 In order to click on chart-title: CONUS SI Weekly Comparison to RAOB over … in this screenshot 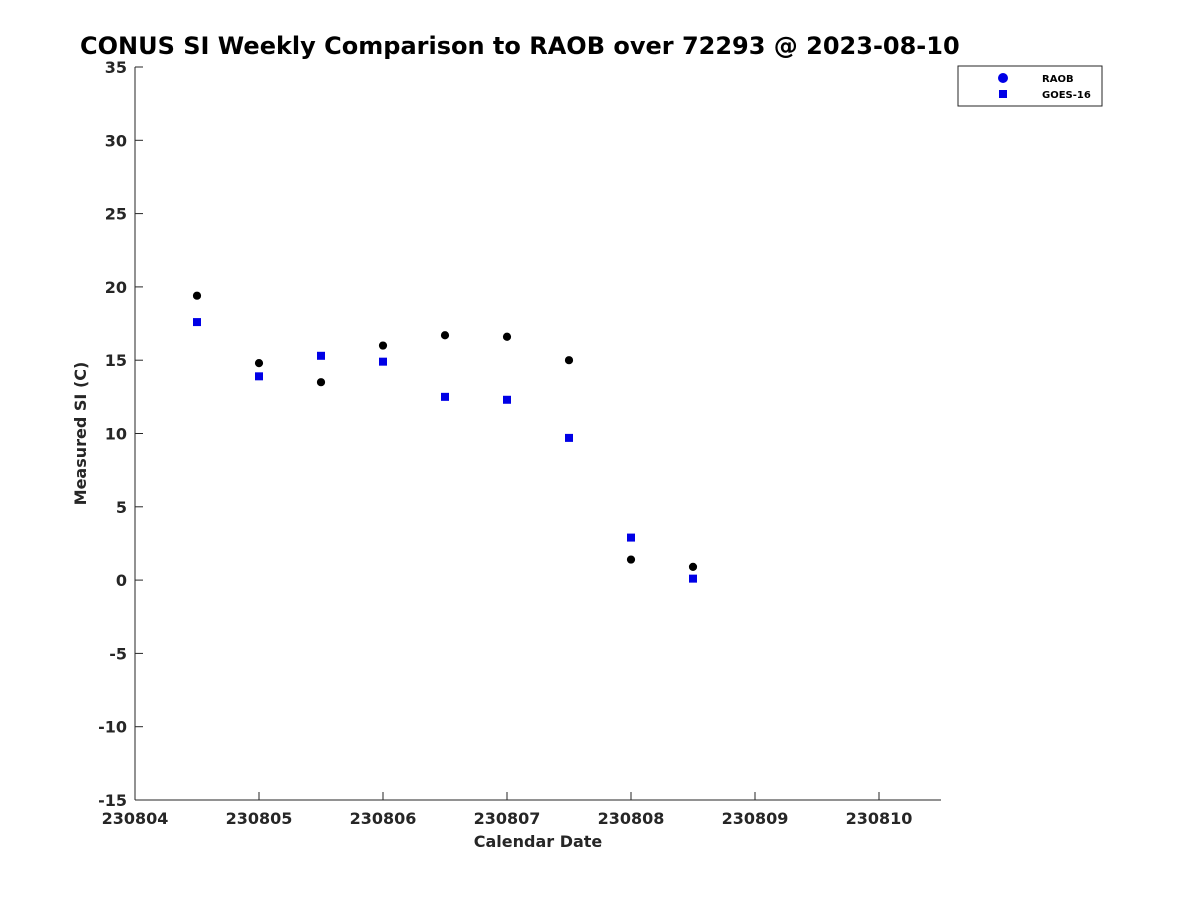, I will do `click(520, 46)`.